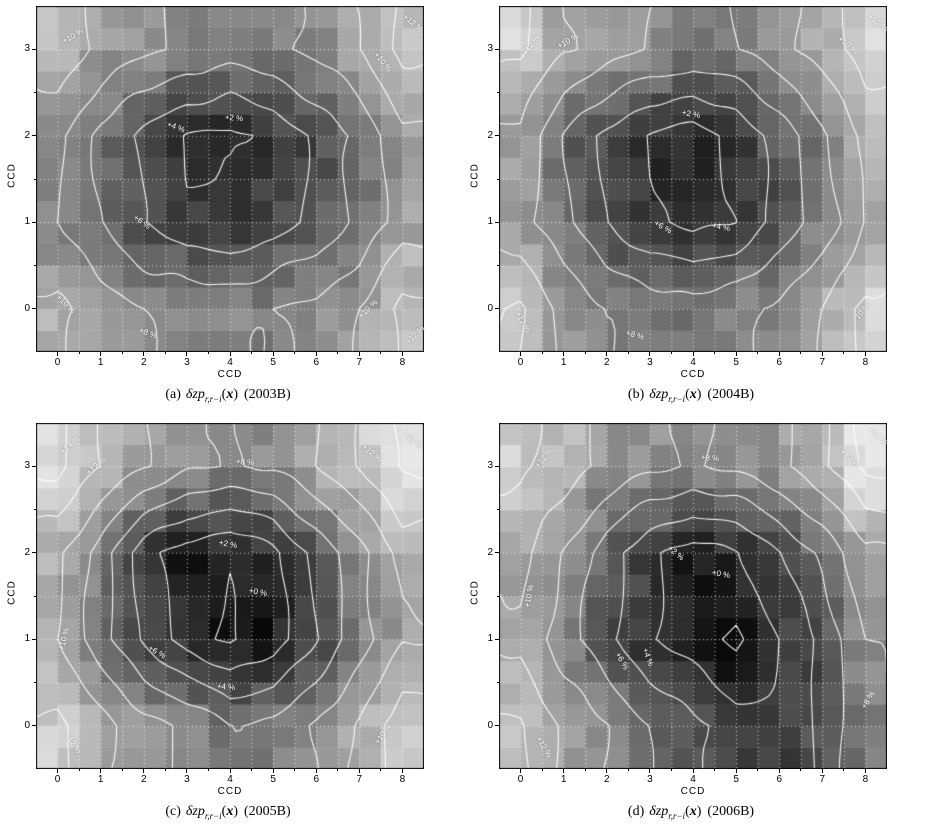  What do you see at coordinates (691, 812) in the screenshot?
I see `panel-caption: (d) δzpr,r−i(x) (2006B)` at bounding box center [691, 812].